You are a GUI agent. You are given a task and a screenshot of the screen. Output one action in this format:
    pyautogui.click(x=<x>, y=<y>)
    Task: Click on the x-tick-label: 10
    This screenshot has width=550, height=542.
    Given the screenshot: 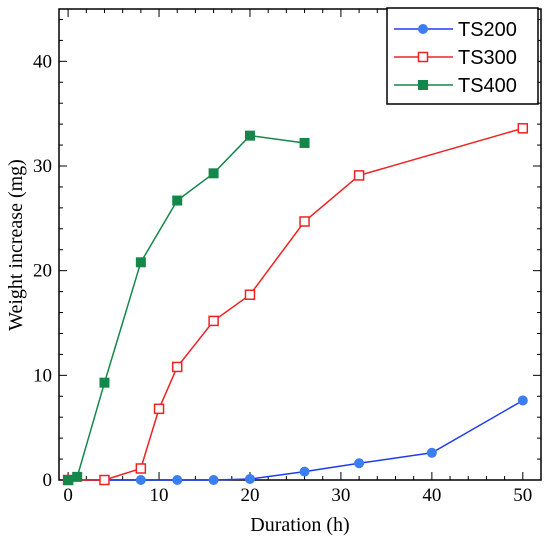 What is the action you would take?
    pyautogui.click(x=159, y=495)
    